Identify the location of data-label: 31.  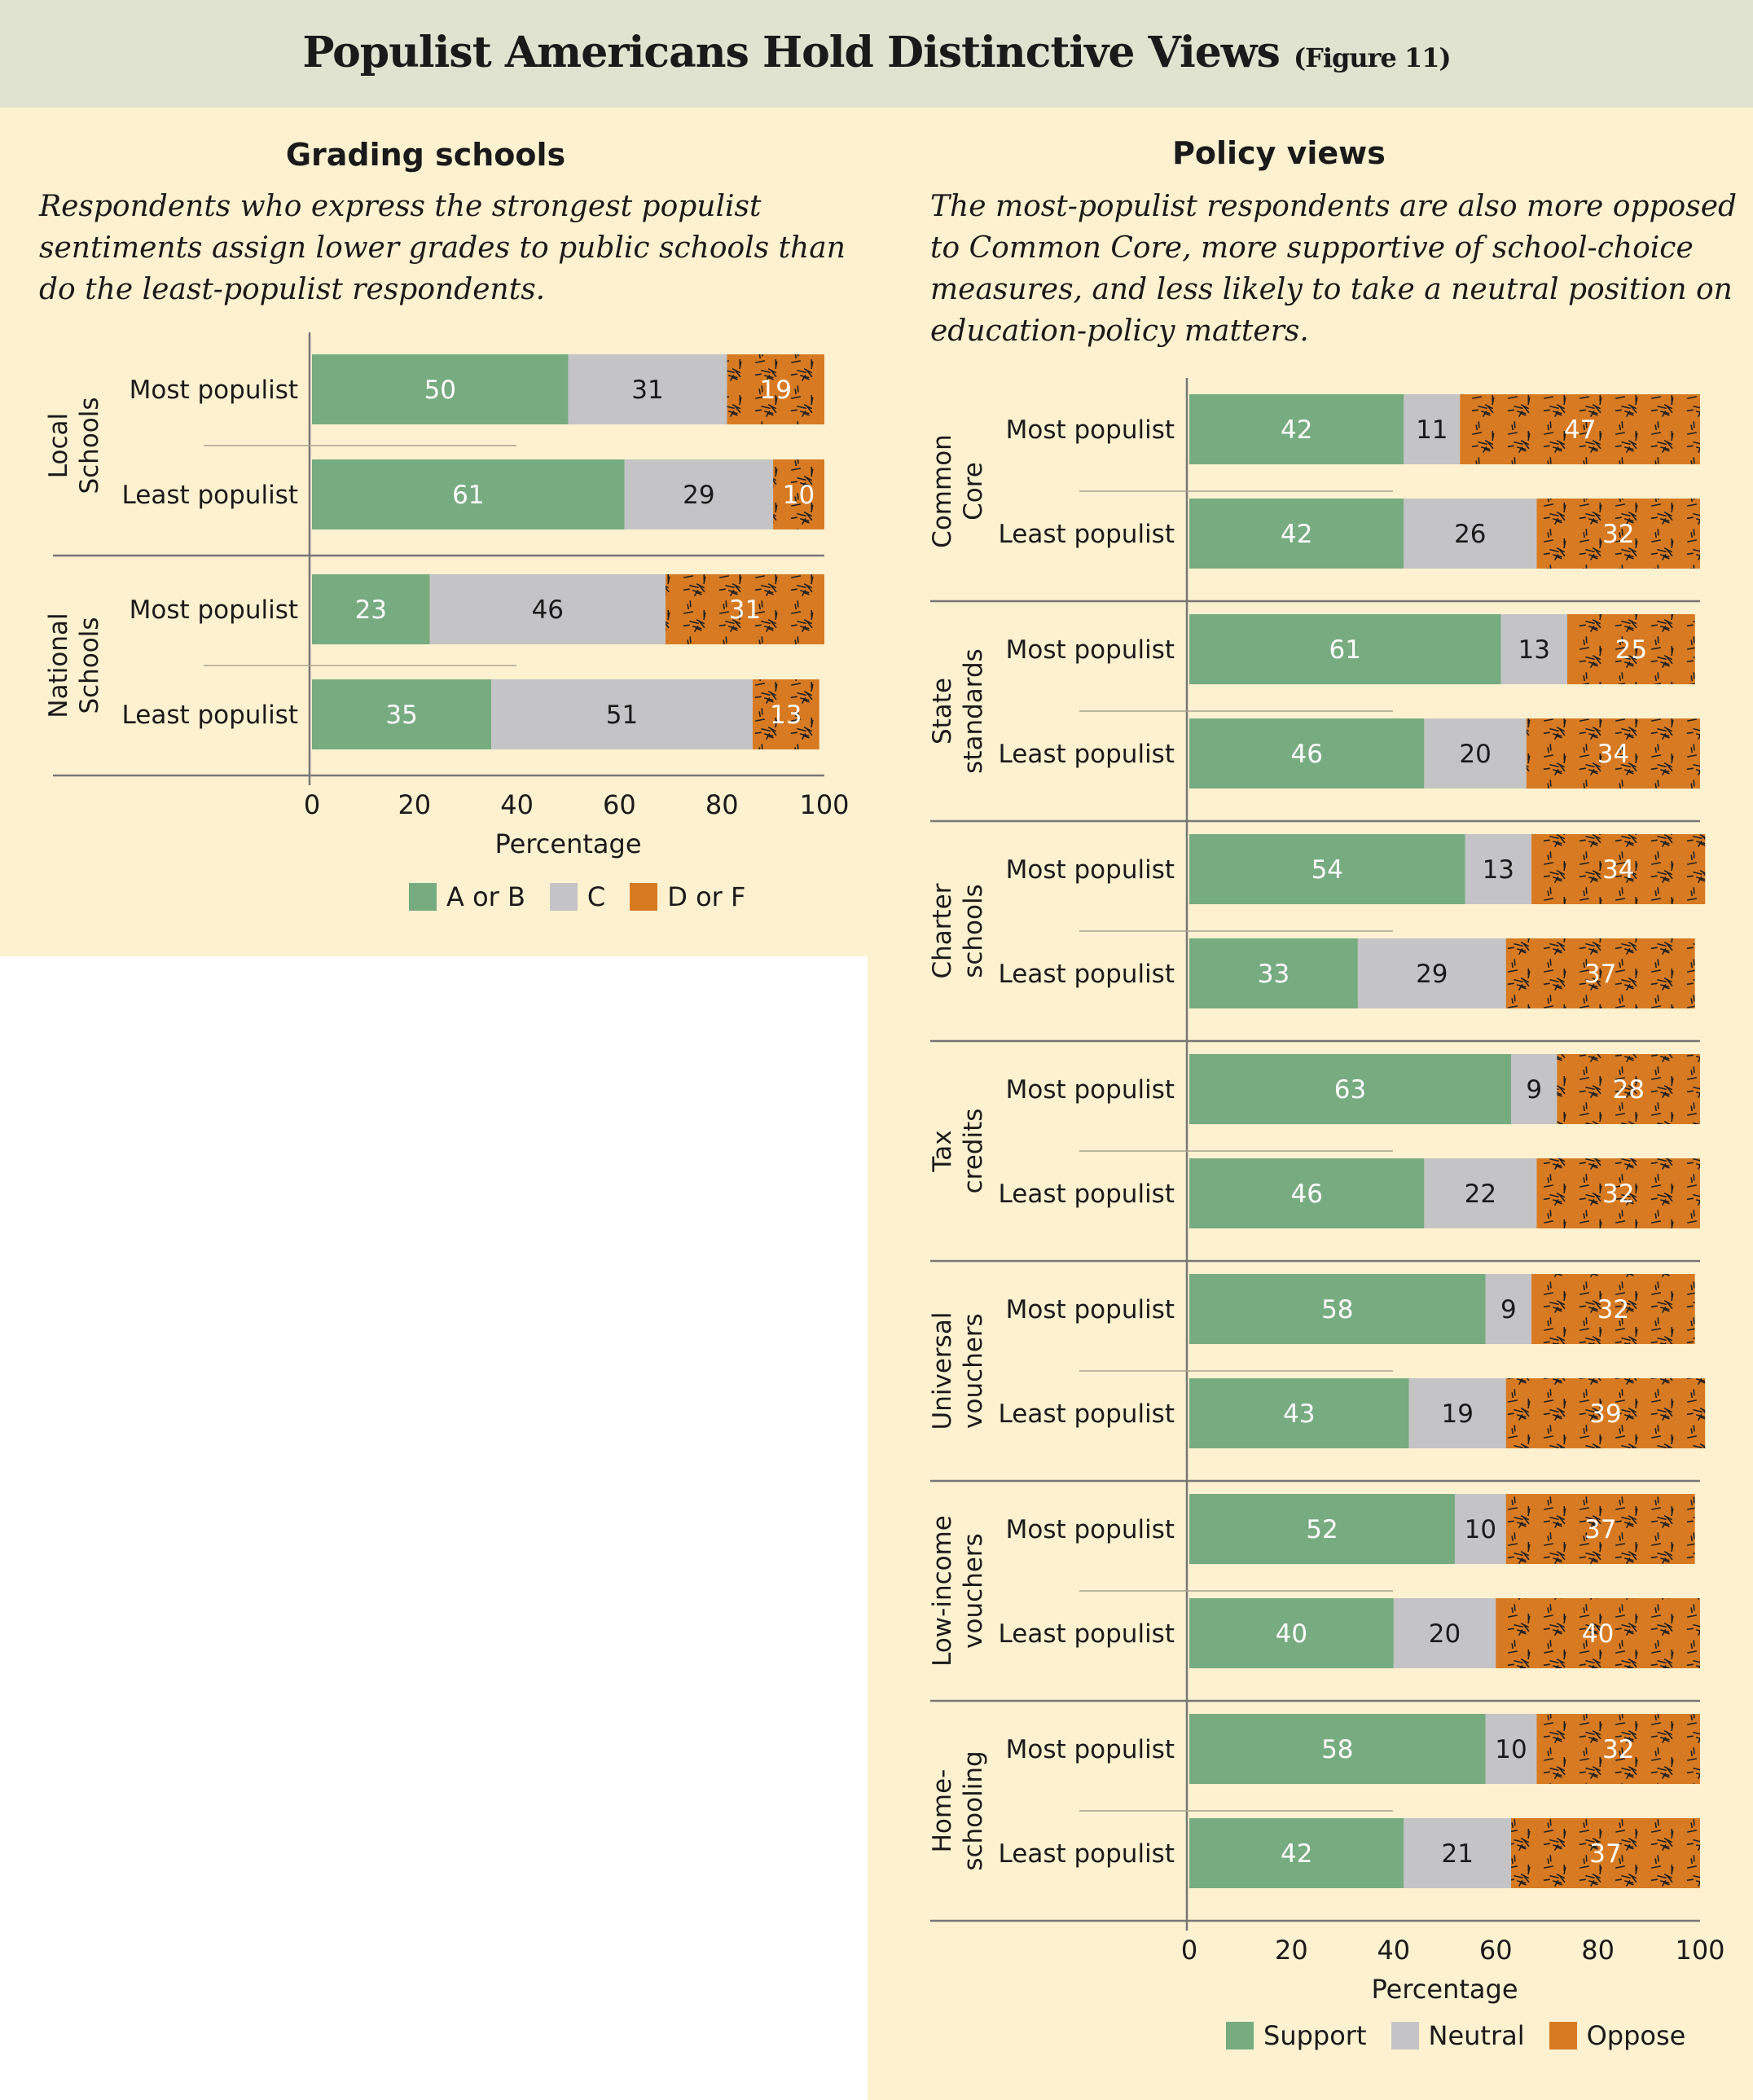
(745, 610).